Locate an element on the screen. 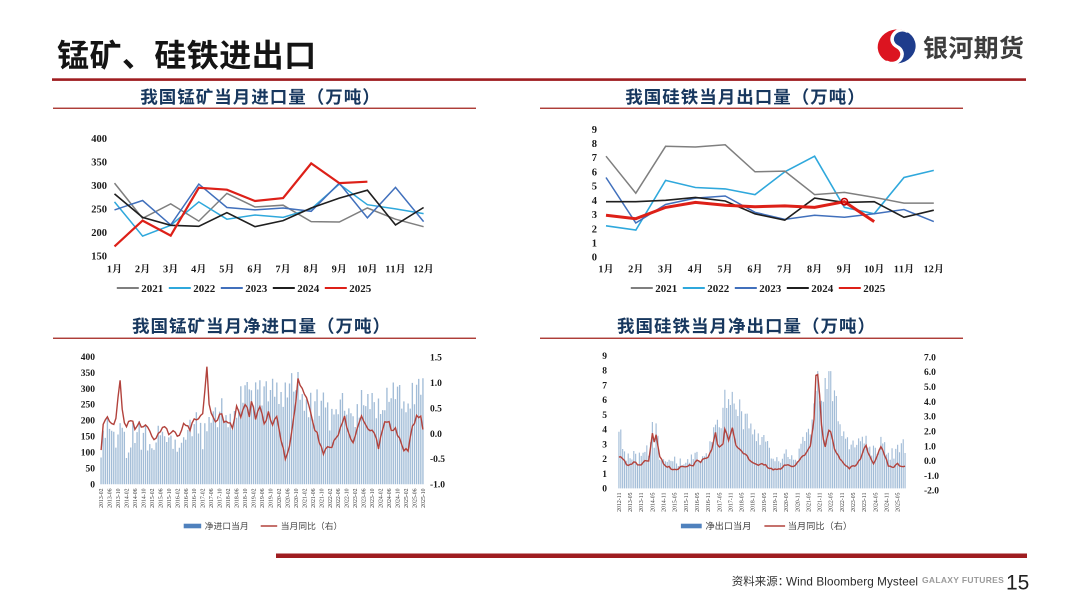 This screenshot has height=608, width=1080. svg-text: 2015-06 is located at coordinates (161, 497).